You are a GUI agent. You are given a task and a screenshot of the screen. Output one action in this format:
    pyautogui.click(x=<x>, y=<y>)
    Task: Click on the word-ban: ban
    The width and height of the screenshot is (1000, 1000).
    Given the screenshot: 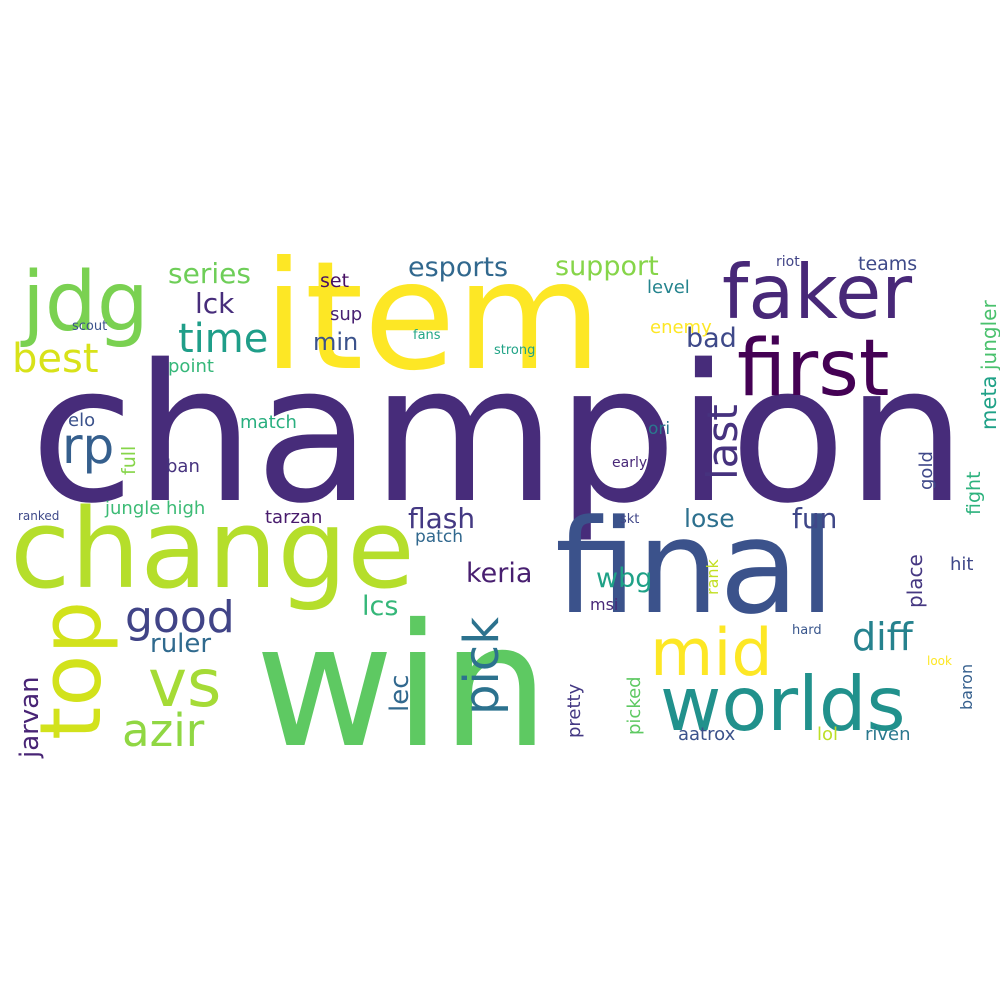 What is the action you would take?
    pyautogui.click(x=183, y=466)
    